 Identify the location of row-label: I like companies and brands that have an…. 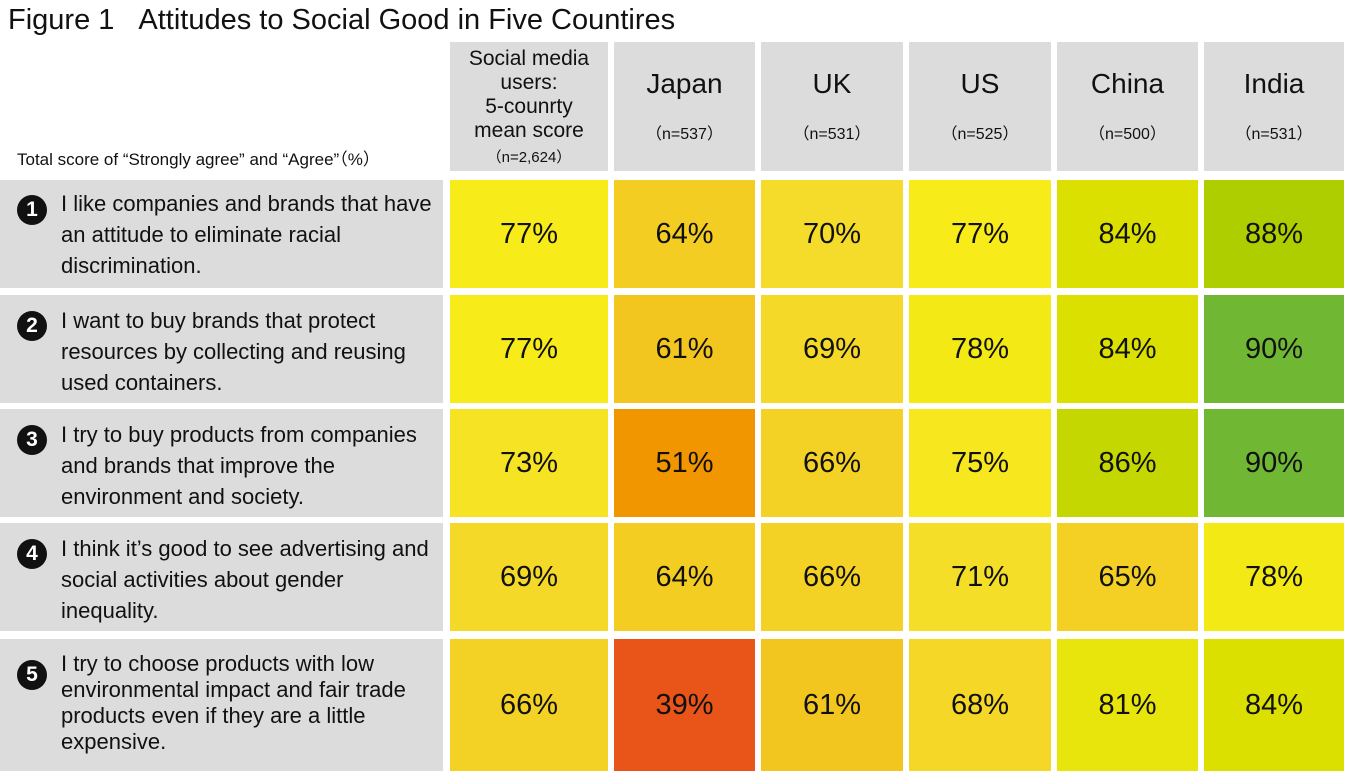
(246, 234).